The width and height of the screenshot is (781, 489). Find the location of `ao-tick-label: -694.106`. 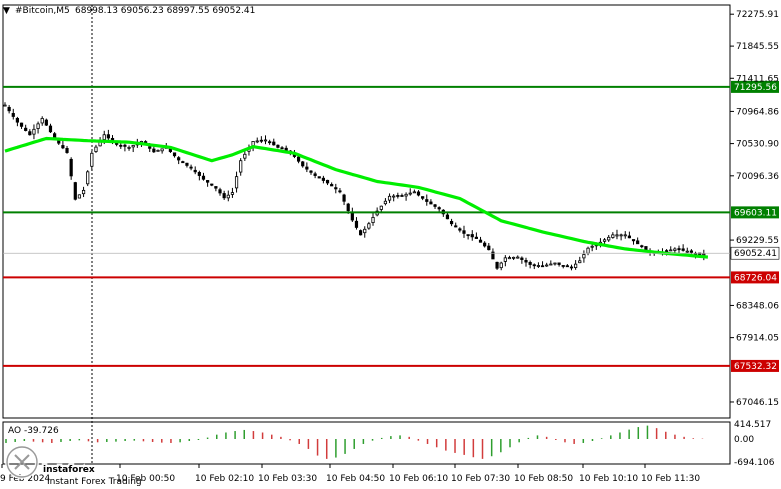

ao-tick-label: -694.106 is located at coordinates (754, 463).